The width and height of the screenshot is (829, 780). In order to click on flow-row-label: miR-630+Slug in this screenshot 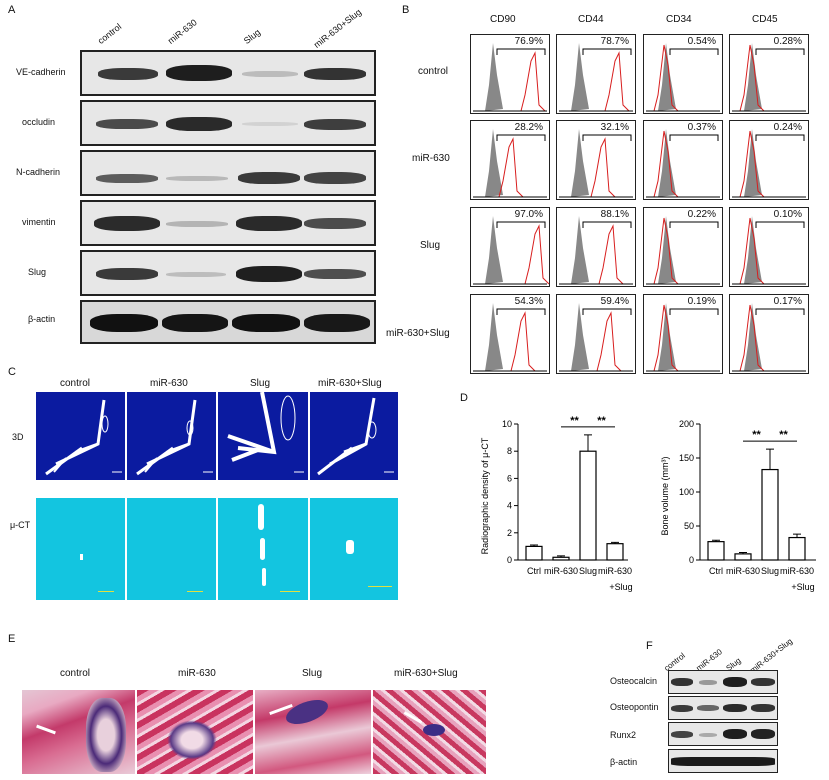, I will do `click(418, 333)`.